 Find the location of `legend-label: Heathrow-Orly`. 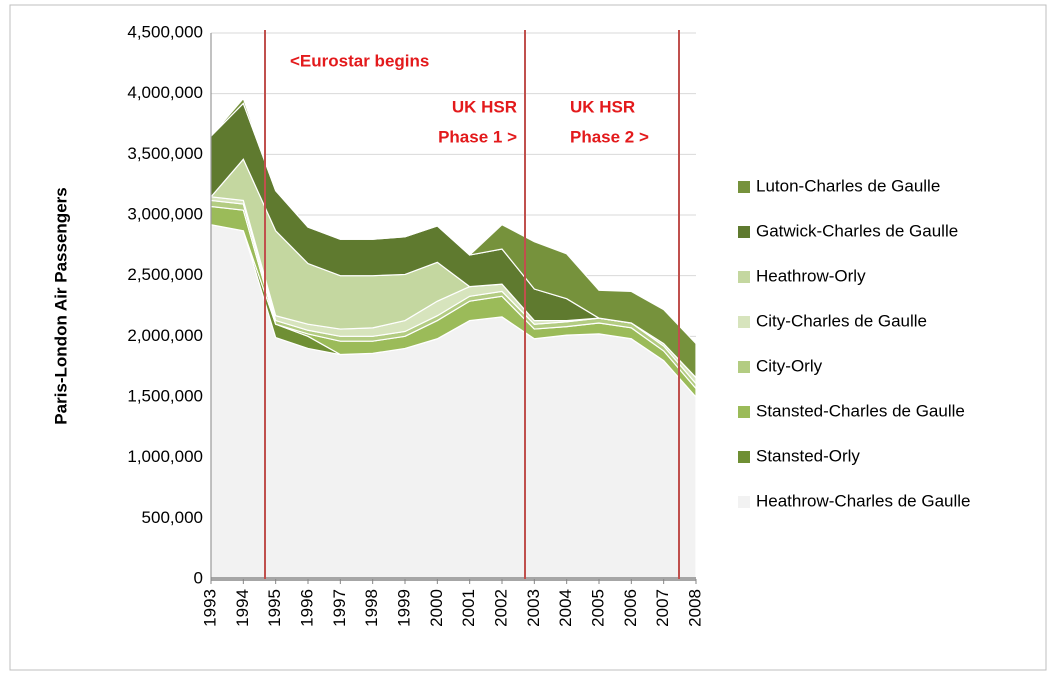

legend-label: Heathrow-Orly is located at coordinates (811, 275).